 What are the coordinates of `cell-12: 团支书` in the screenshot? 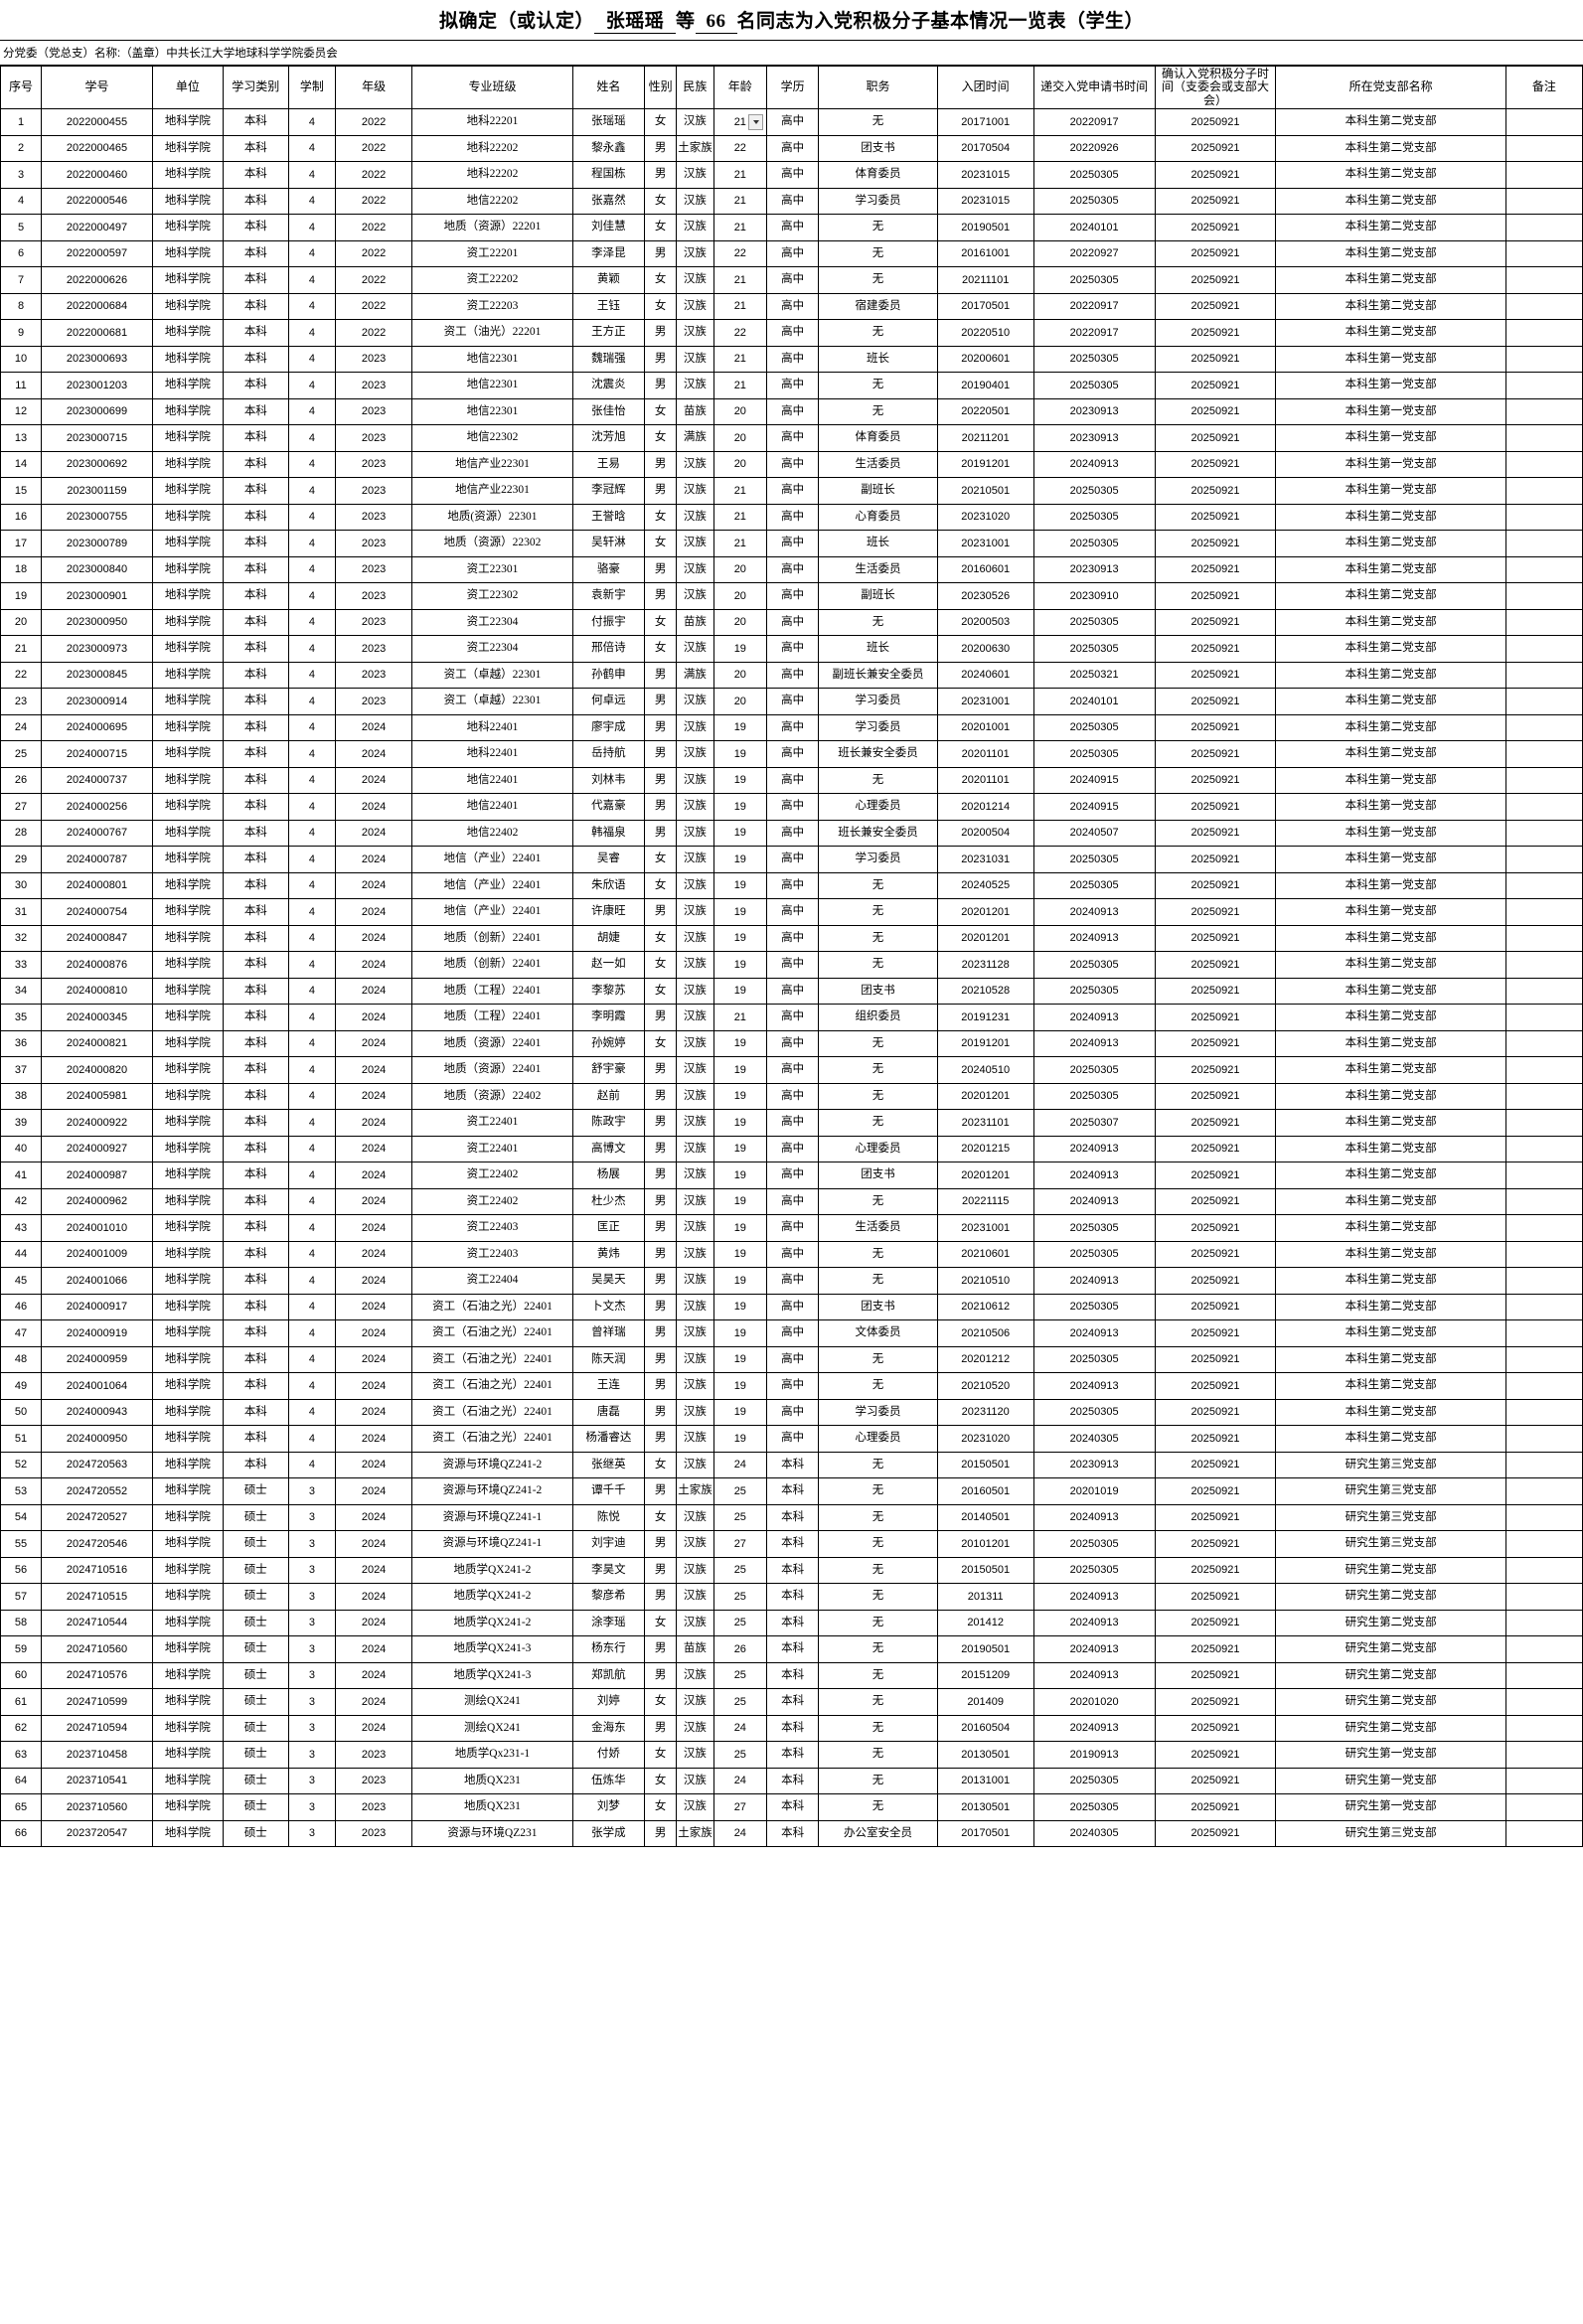 It's located at (878, 1306).